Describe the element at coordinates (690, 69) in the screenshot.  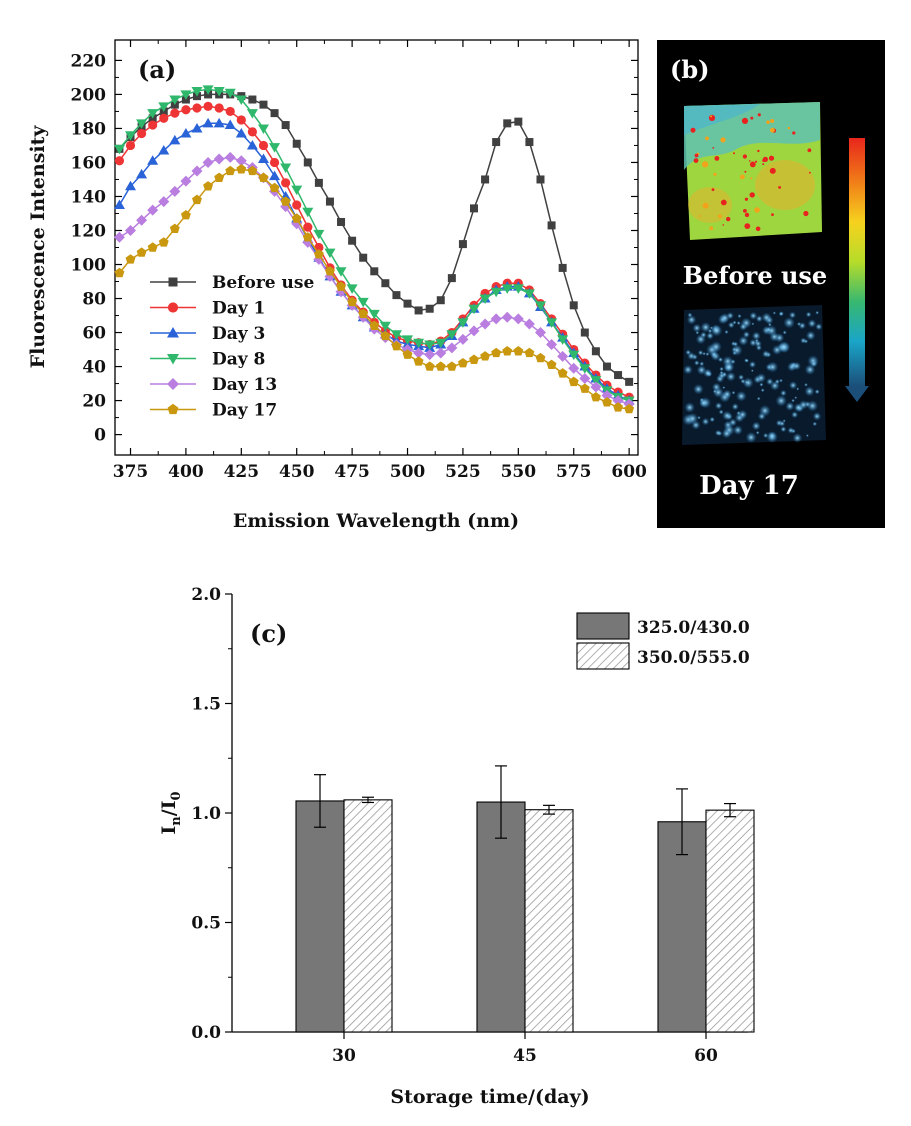
I see `panel-b-label: (b)` at that location.